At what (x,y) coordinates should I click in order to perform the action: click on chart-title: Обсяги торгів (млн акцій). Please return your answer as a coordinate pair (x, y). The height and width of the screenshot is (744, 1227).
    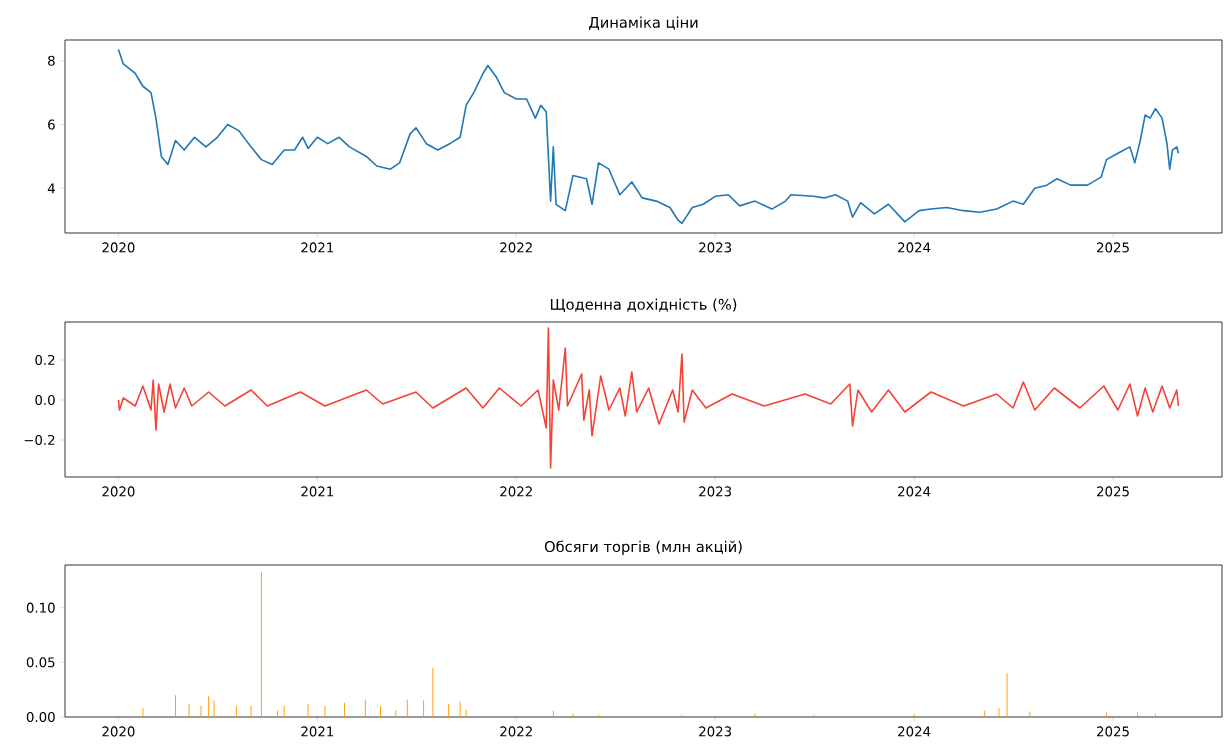
    Looking at the image, I should click on (643, 547).